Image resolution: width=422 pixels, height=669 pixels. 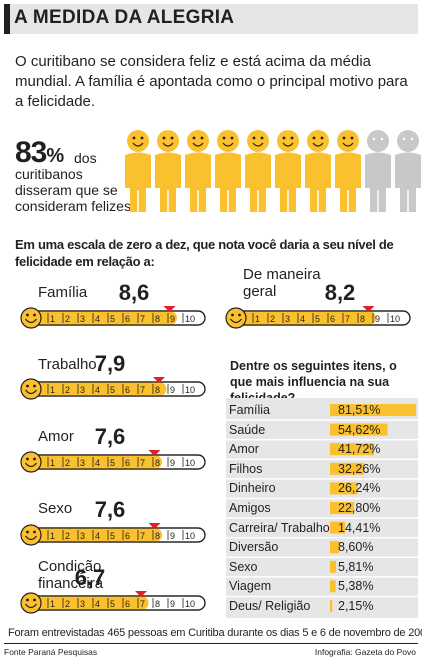 What do you see at coordinates (49, 174) in the screenshot?
I see `stat-line-2: curitibanos` at bounding box center [49, 174].